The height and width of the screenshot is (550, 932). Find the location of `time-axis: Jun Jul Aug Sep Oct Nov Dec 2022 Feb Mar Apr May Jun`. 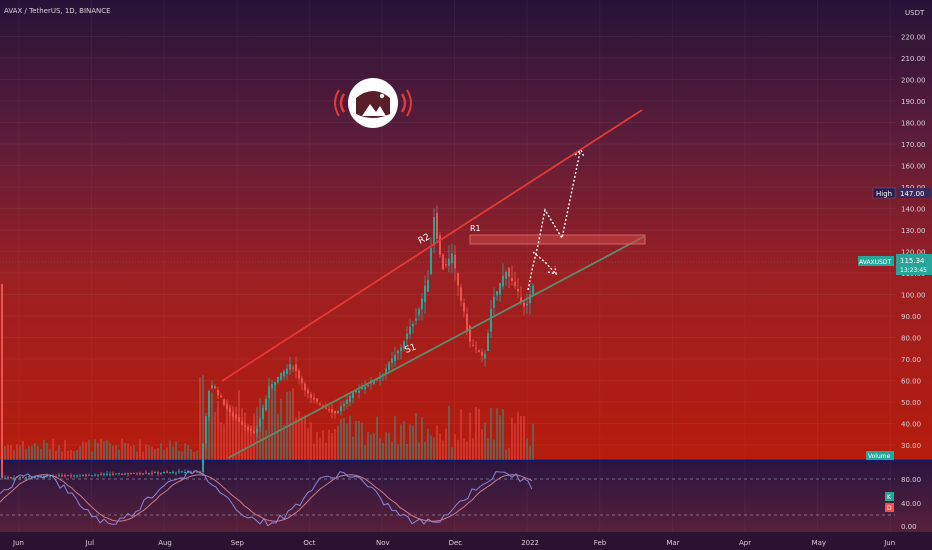

time-axis: Jun Jul Aug Sep Oct Nov Dec 2022 Feb Mar Apr May Jun is located at coordinates (453, 543).